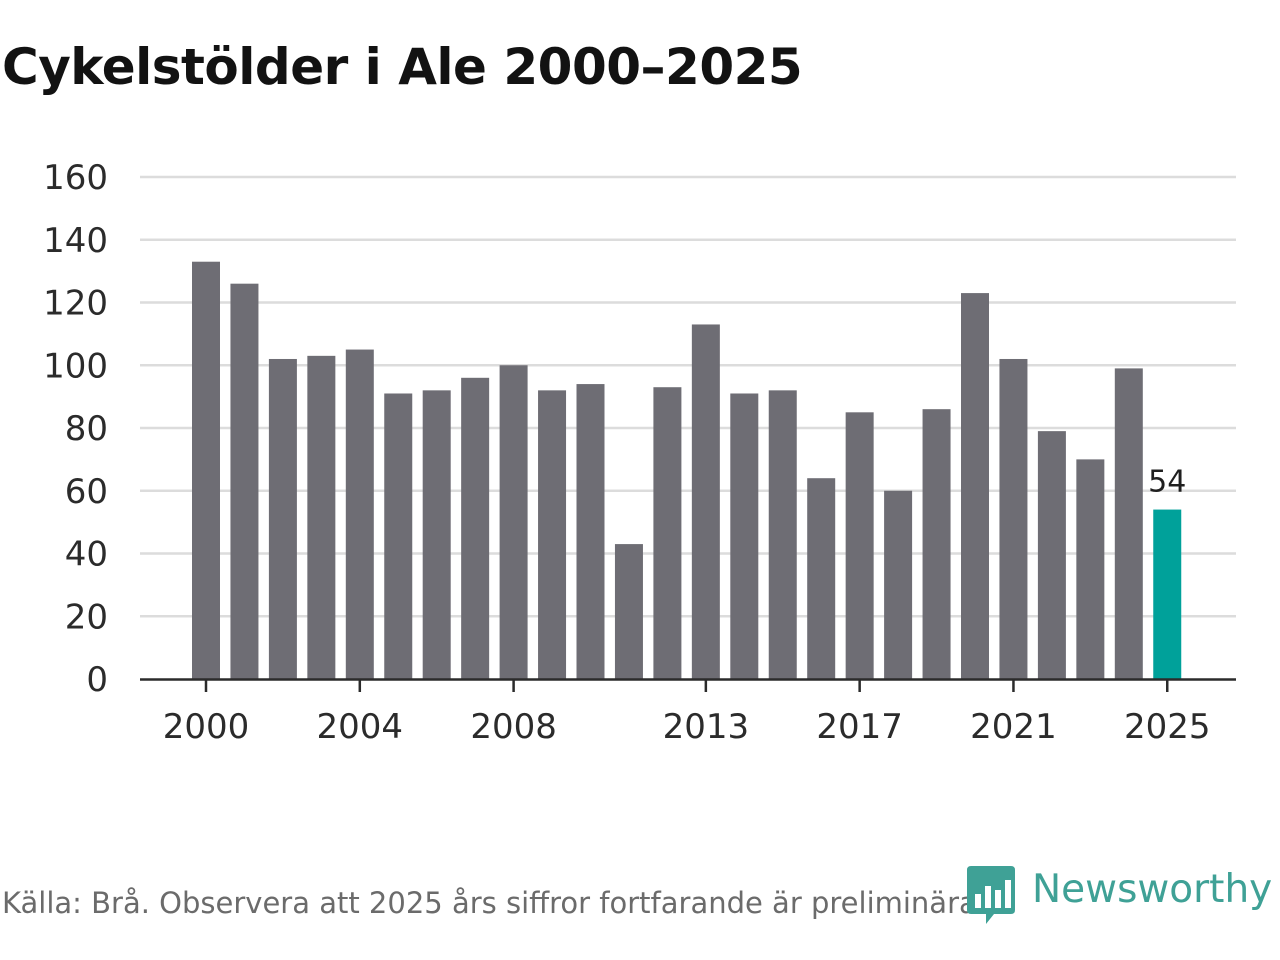 This screenshot has height=960, width=1280. What do you see at coordinates (821, 578) in the screenshot?
I see `bar-2016` at bounding box center [821, 578].